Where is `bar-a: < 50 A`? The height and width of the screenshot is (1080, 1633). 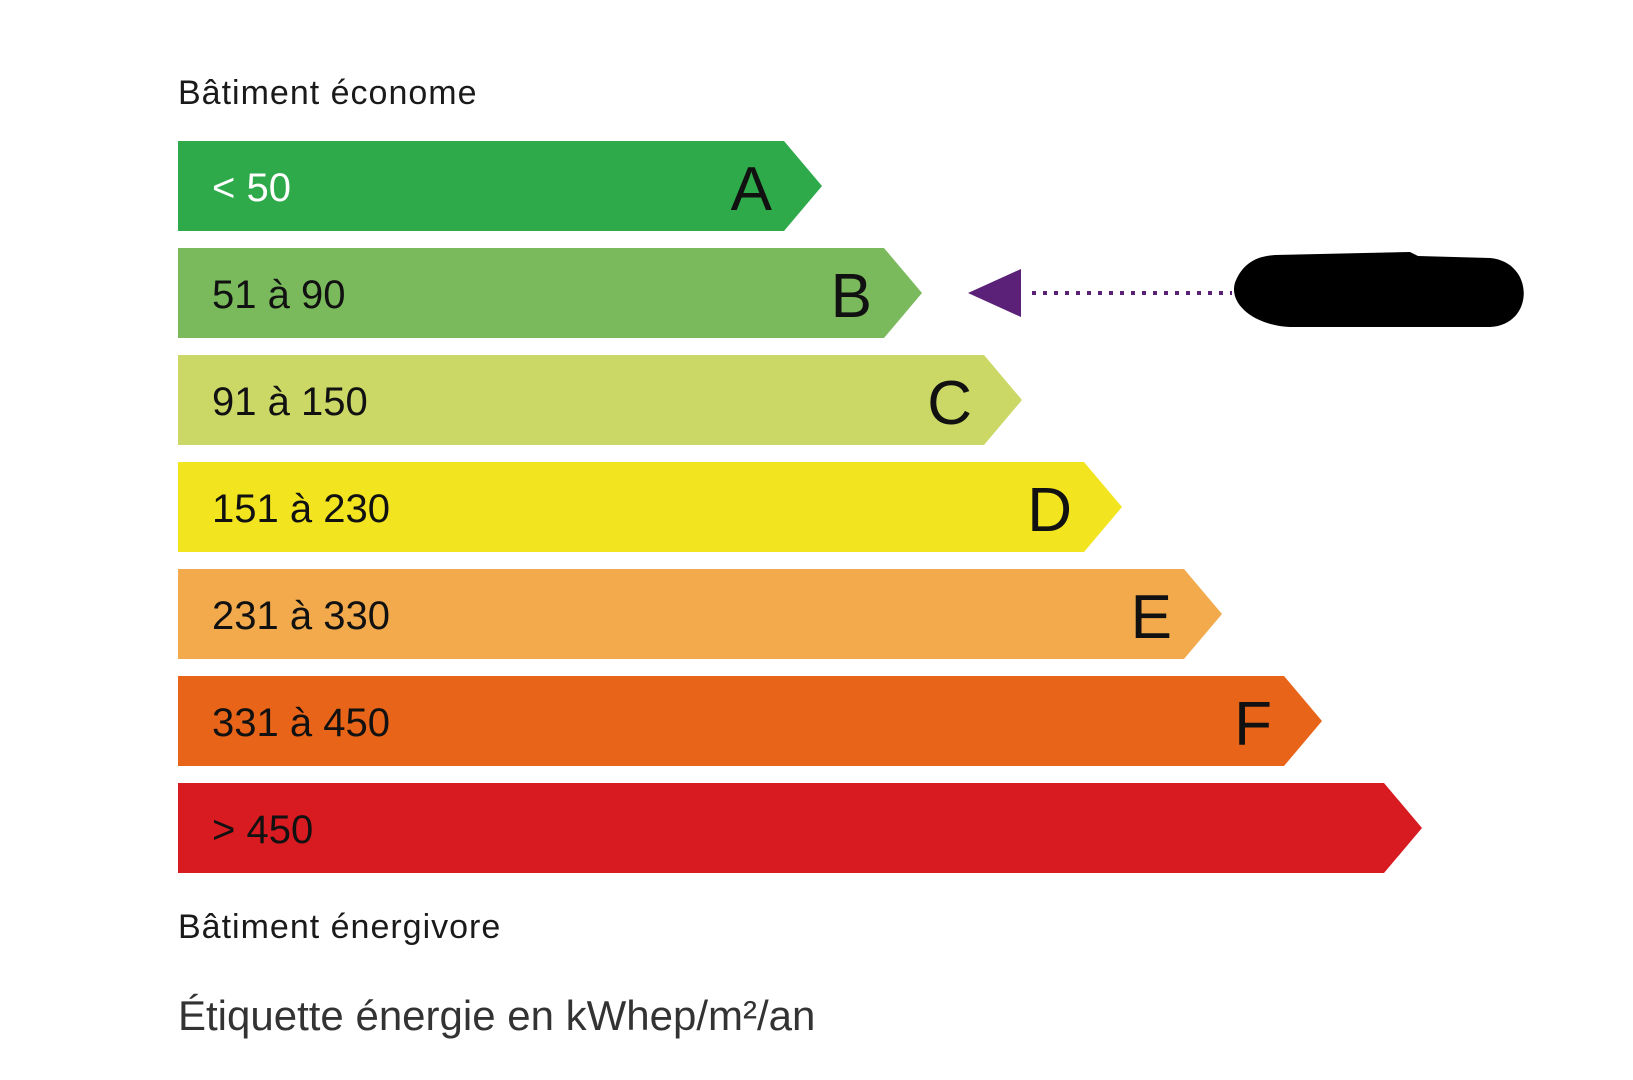
bar-a: < 50 A is located at coordinates (500, 186).